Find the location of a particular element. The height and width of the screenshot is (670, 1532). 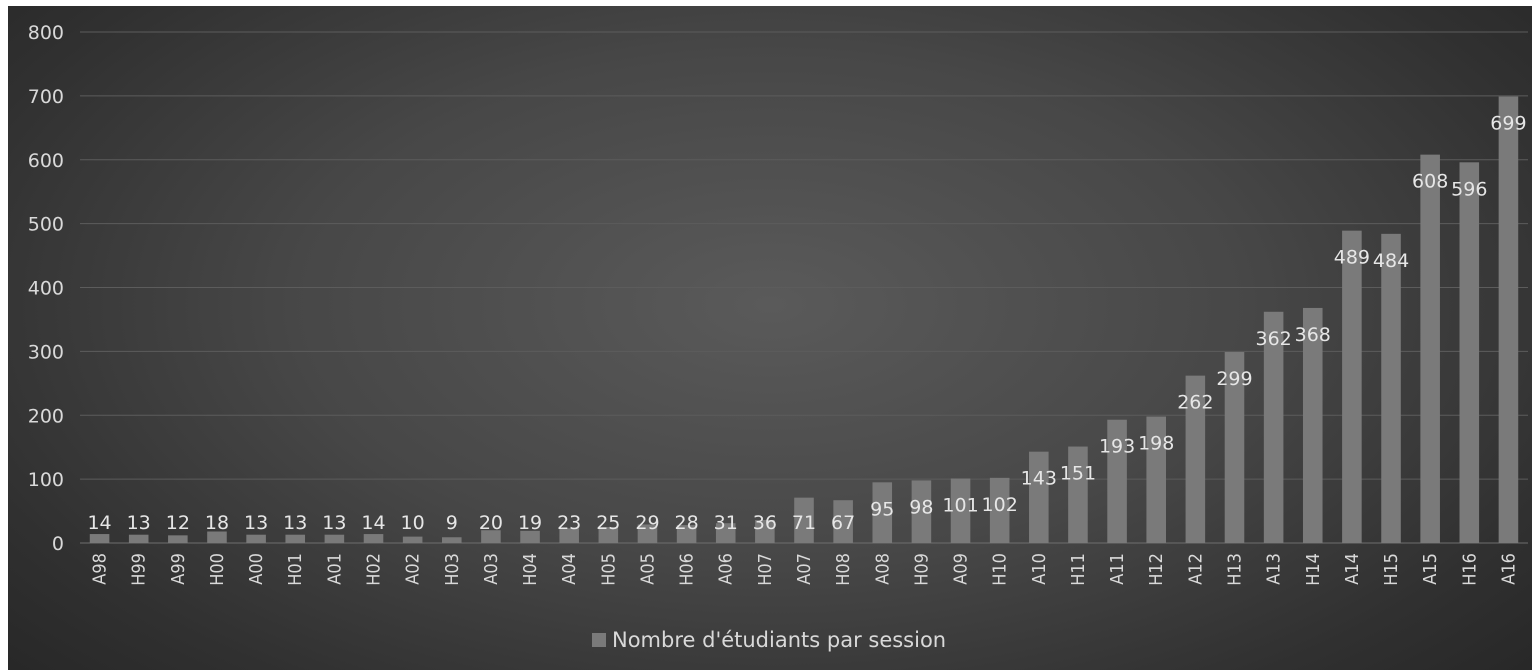

data-label: 262 is located at coordinates (1195, 403).